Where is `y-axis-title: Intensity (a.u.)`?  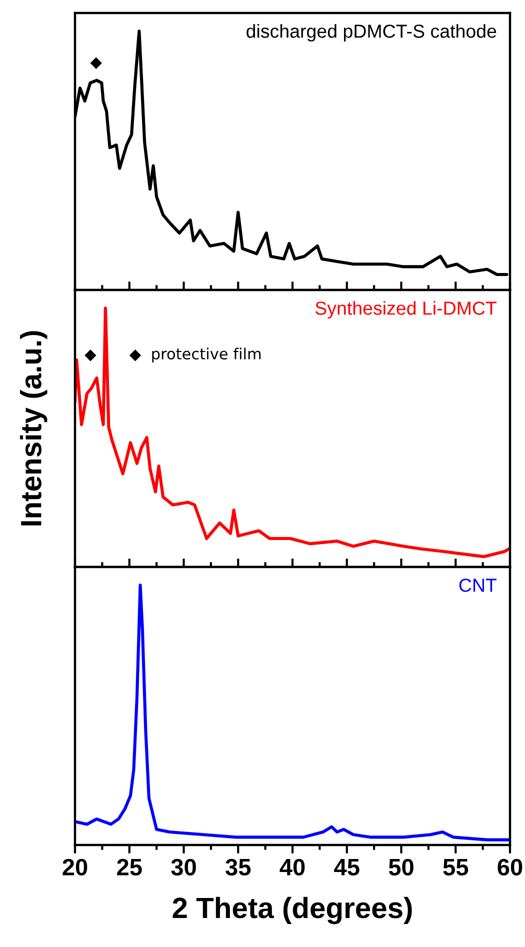 y-axis-title: Intensity (a.u.) is located at coordinates (34, 428).